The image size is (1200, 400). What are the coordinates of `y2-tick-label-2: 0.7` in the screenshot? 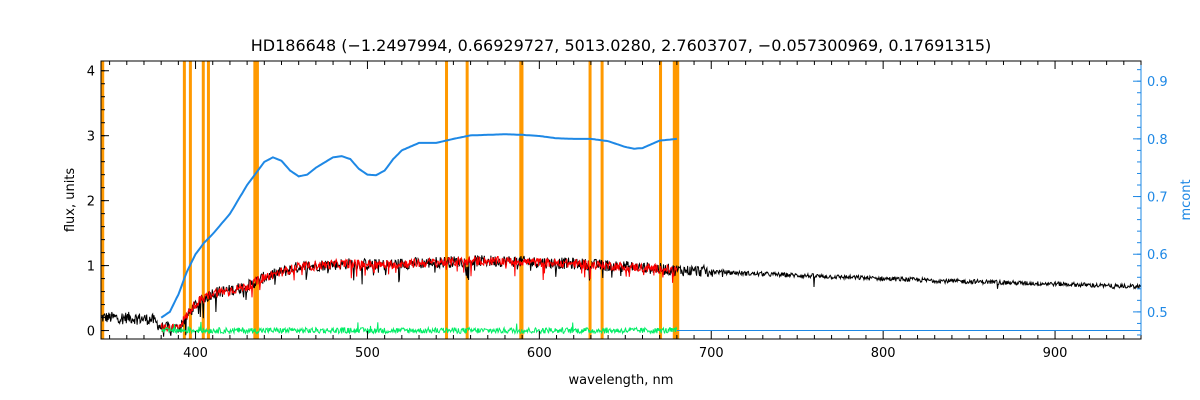 It's located at (1157, 198).